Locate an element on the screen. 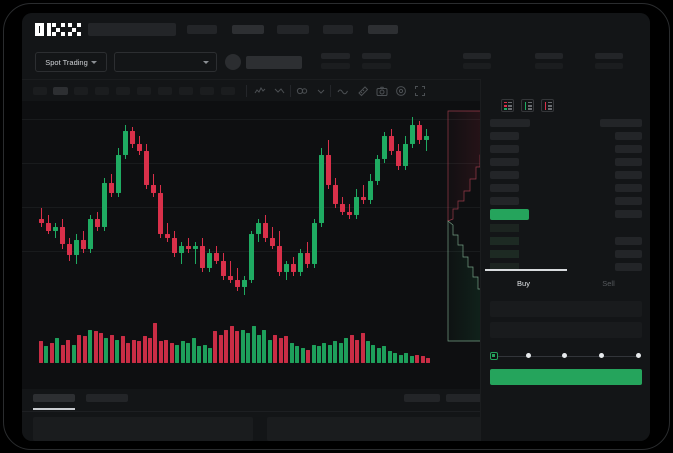  indicator-line-icon is located at coordinates (260, 91).